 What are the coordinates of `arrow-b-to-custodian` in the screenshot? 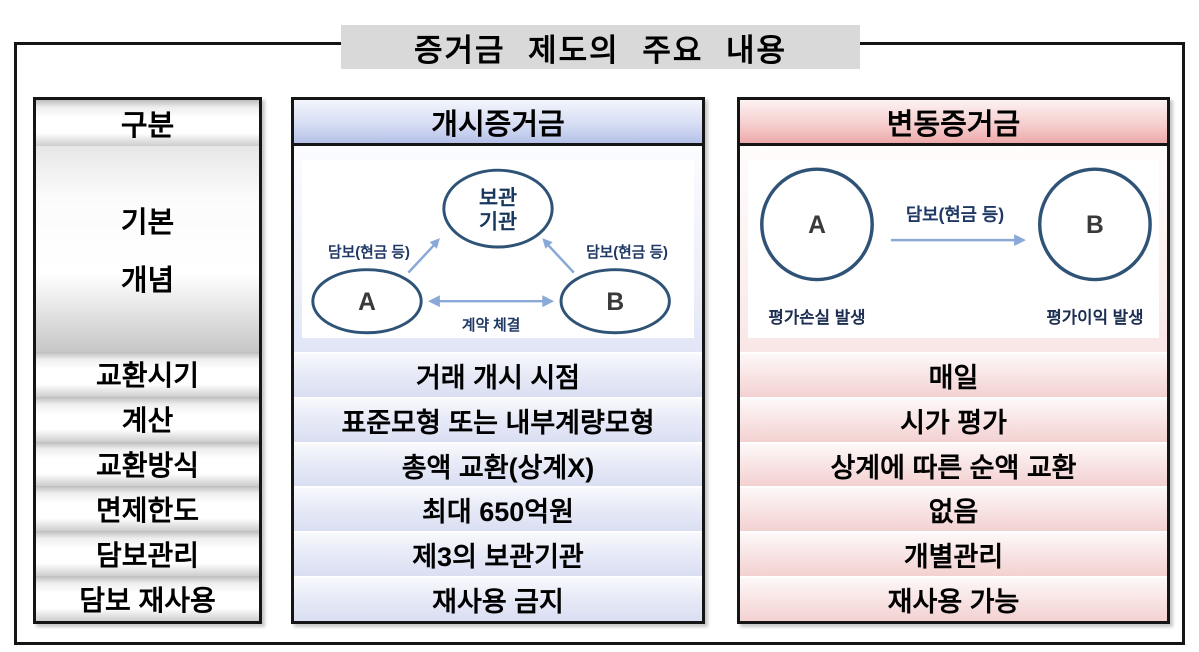 It's located at (560, 258).